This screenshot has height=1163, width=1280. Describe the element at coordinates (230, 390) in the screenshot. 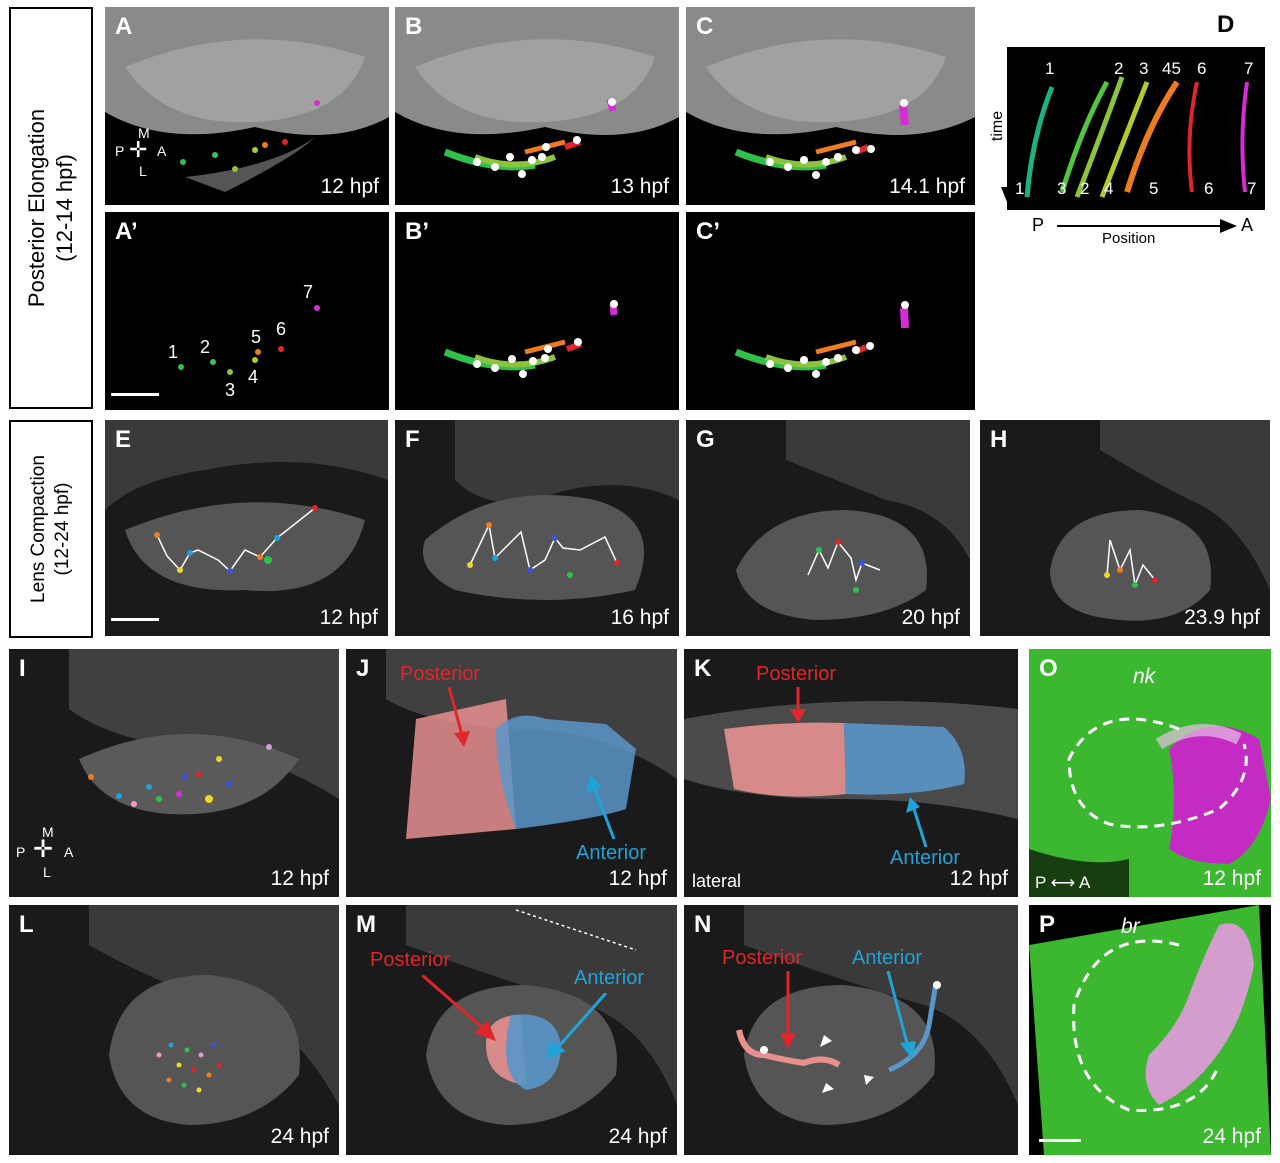

I see `a2-num-3: 3` at that location.